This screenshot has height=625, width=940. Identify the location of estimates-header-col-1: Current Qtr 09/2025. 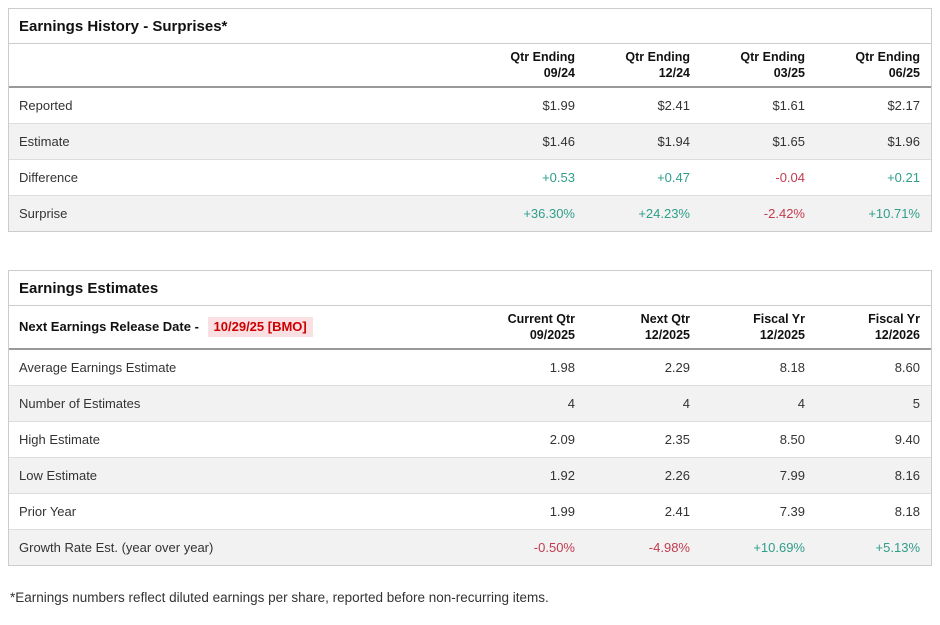
(528, 328).